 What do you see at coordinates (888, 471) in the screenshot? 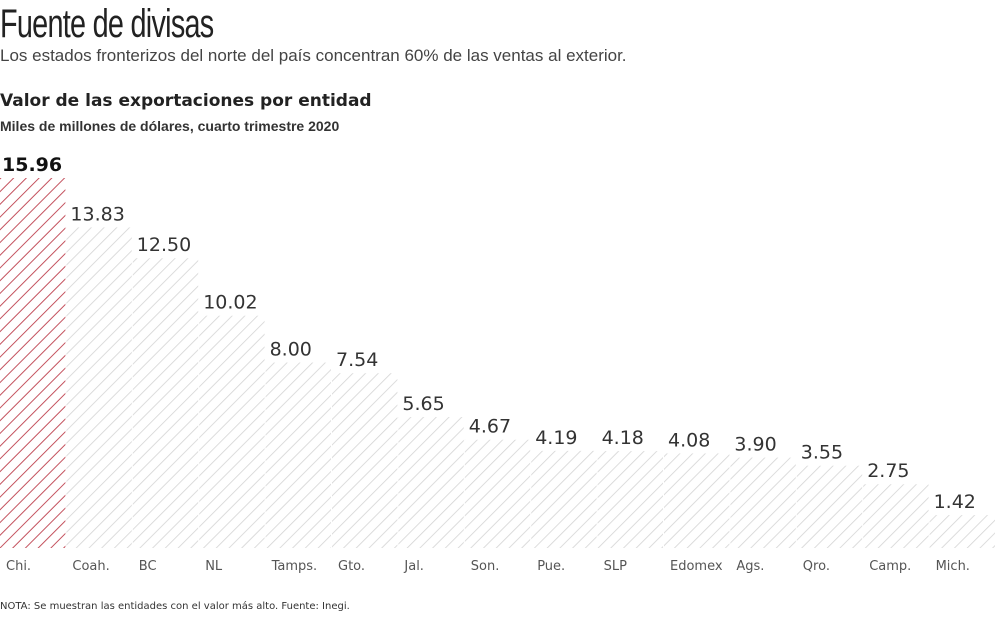
I see `value-label: 2.75` at bounding box center [888, 471].